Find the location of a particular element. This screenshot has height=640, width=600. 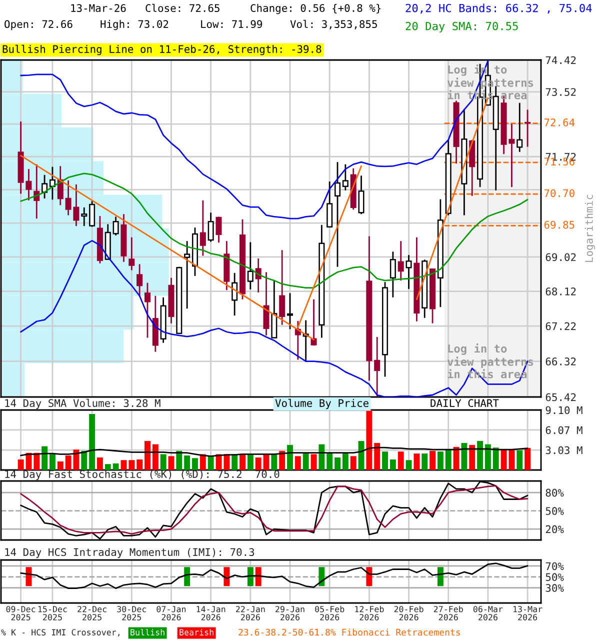

y-tick-label: 9.10 M is located at coordinates (564, 410).